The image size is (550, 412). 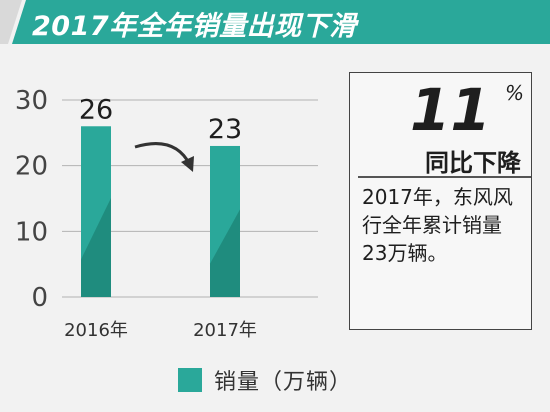 What do you see at coordinates (437, 225) in the screenshot?
I see `stat-description: 2017年，东风风行全年累计销量23万辆。` at bounding box center [437, 225].